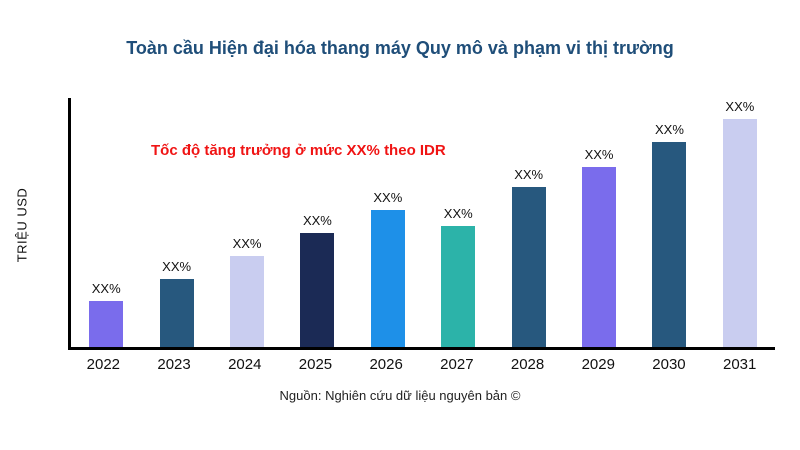  What do you see at coordinates (386, 364) in the screenshot?
I see `x-tick-label: 2026` at bounding box center [386, 364].